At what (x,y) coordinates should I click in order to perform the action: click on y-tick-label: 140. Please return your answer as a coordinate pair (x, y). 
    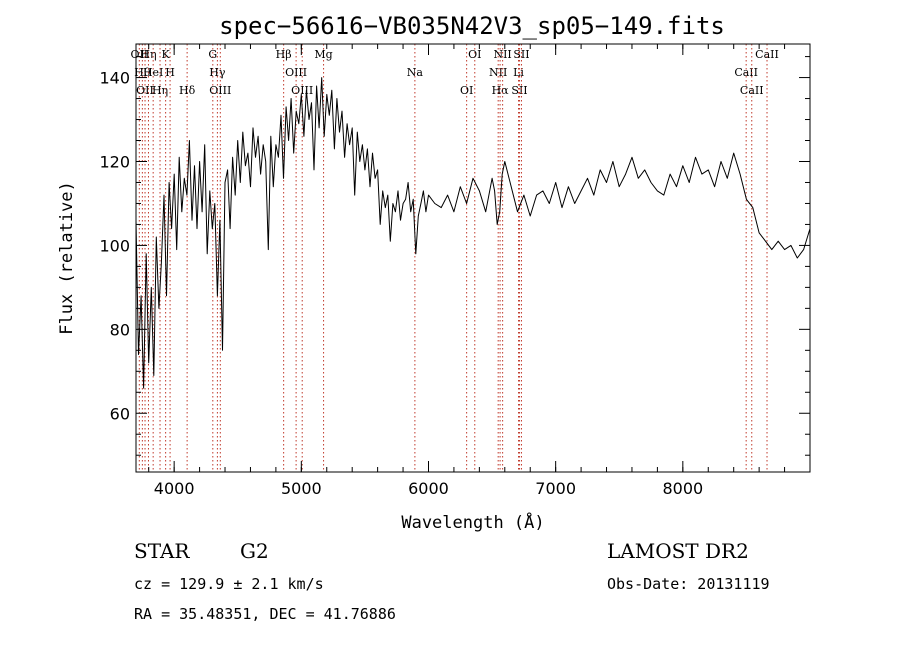
    Looking at the image, I should click on (114, 78).